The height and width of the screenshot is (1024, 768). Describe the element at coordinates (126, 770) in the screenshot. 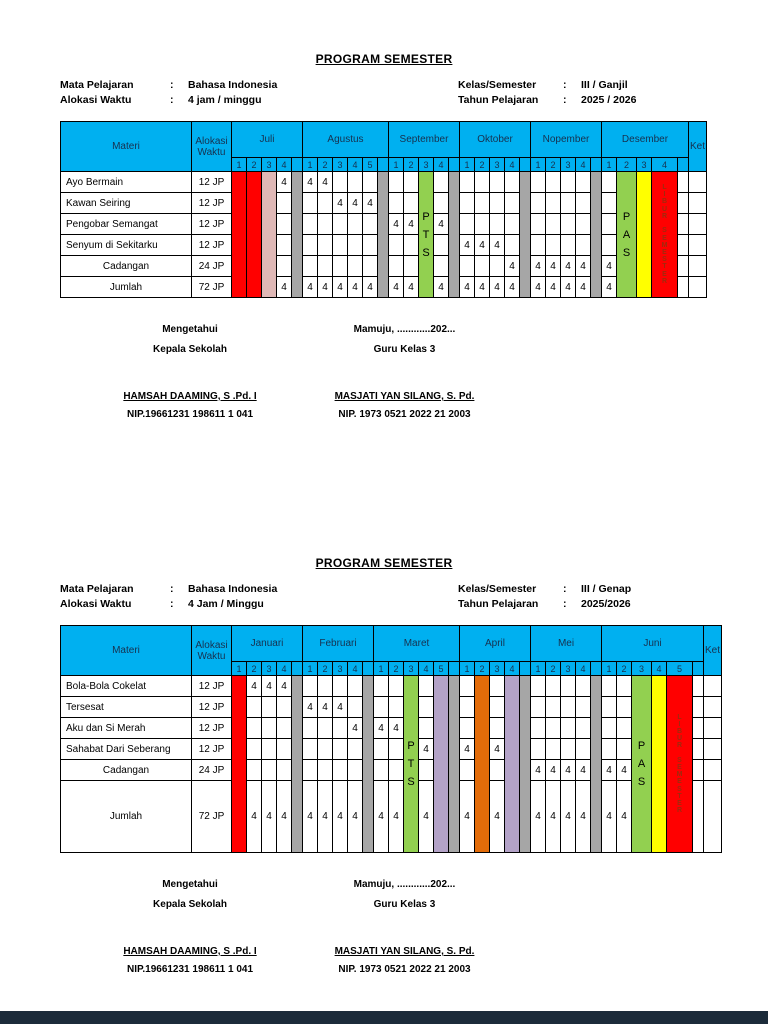

I see `materi-cell: Cadangan` at that location.